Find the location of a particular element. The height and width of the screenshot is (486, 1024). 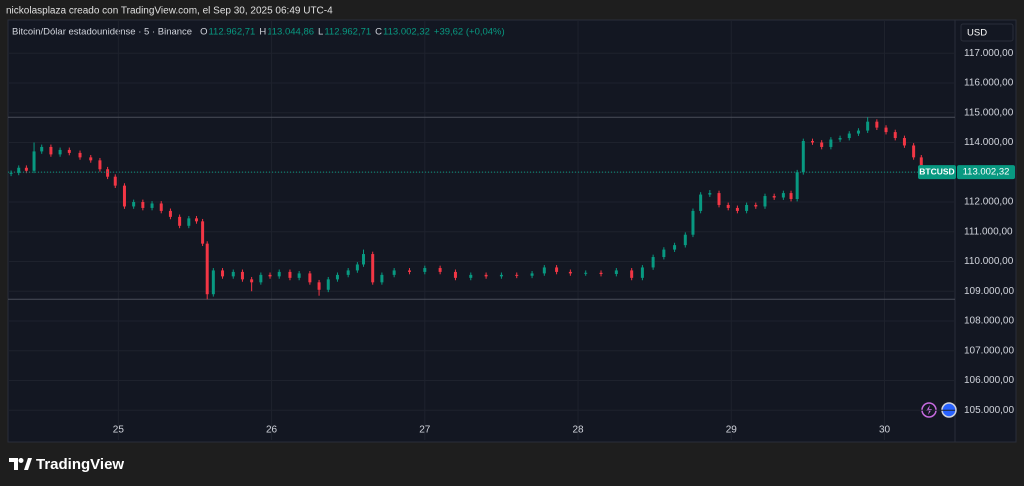

currency-box is located at coordinates (987, 32).